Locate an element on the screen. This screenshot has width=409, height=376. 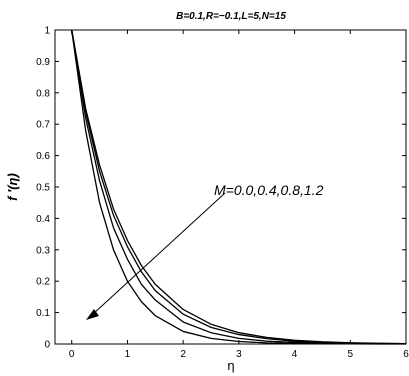
x-tick-label: 1 is located at coordinates (128, 354).